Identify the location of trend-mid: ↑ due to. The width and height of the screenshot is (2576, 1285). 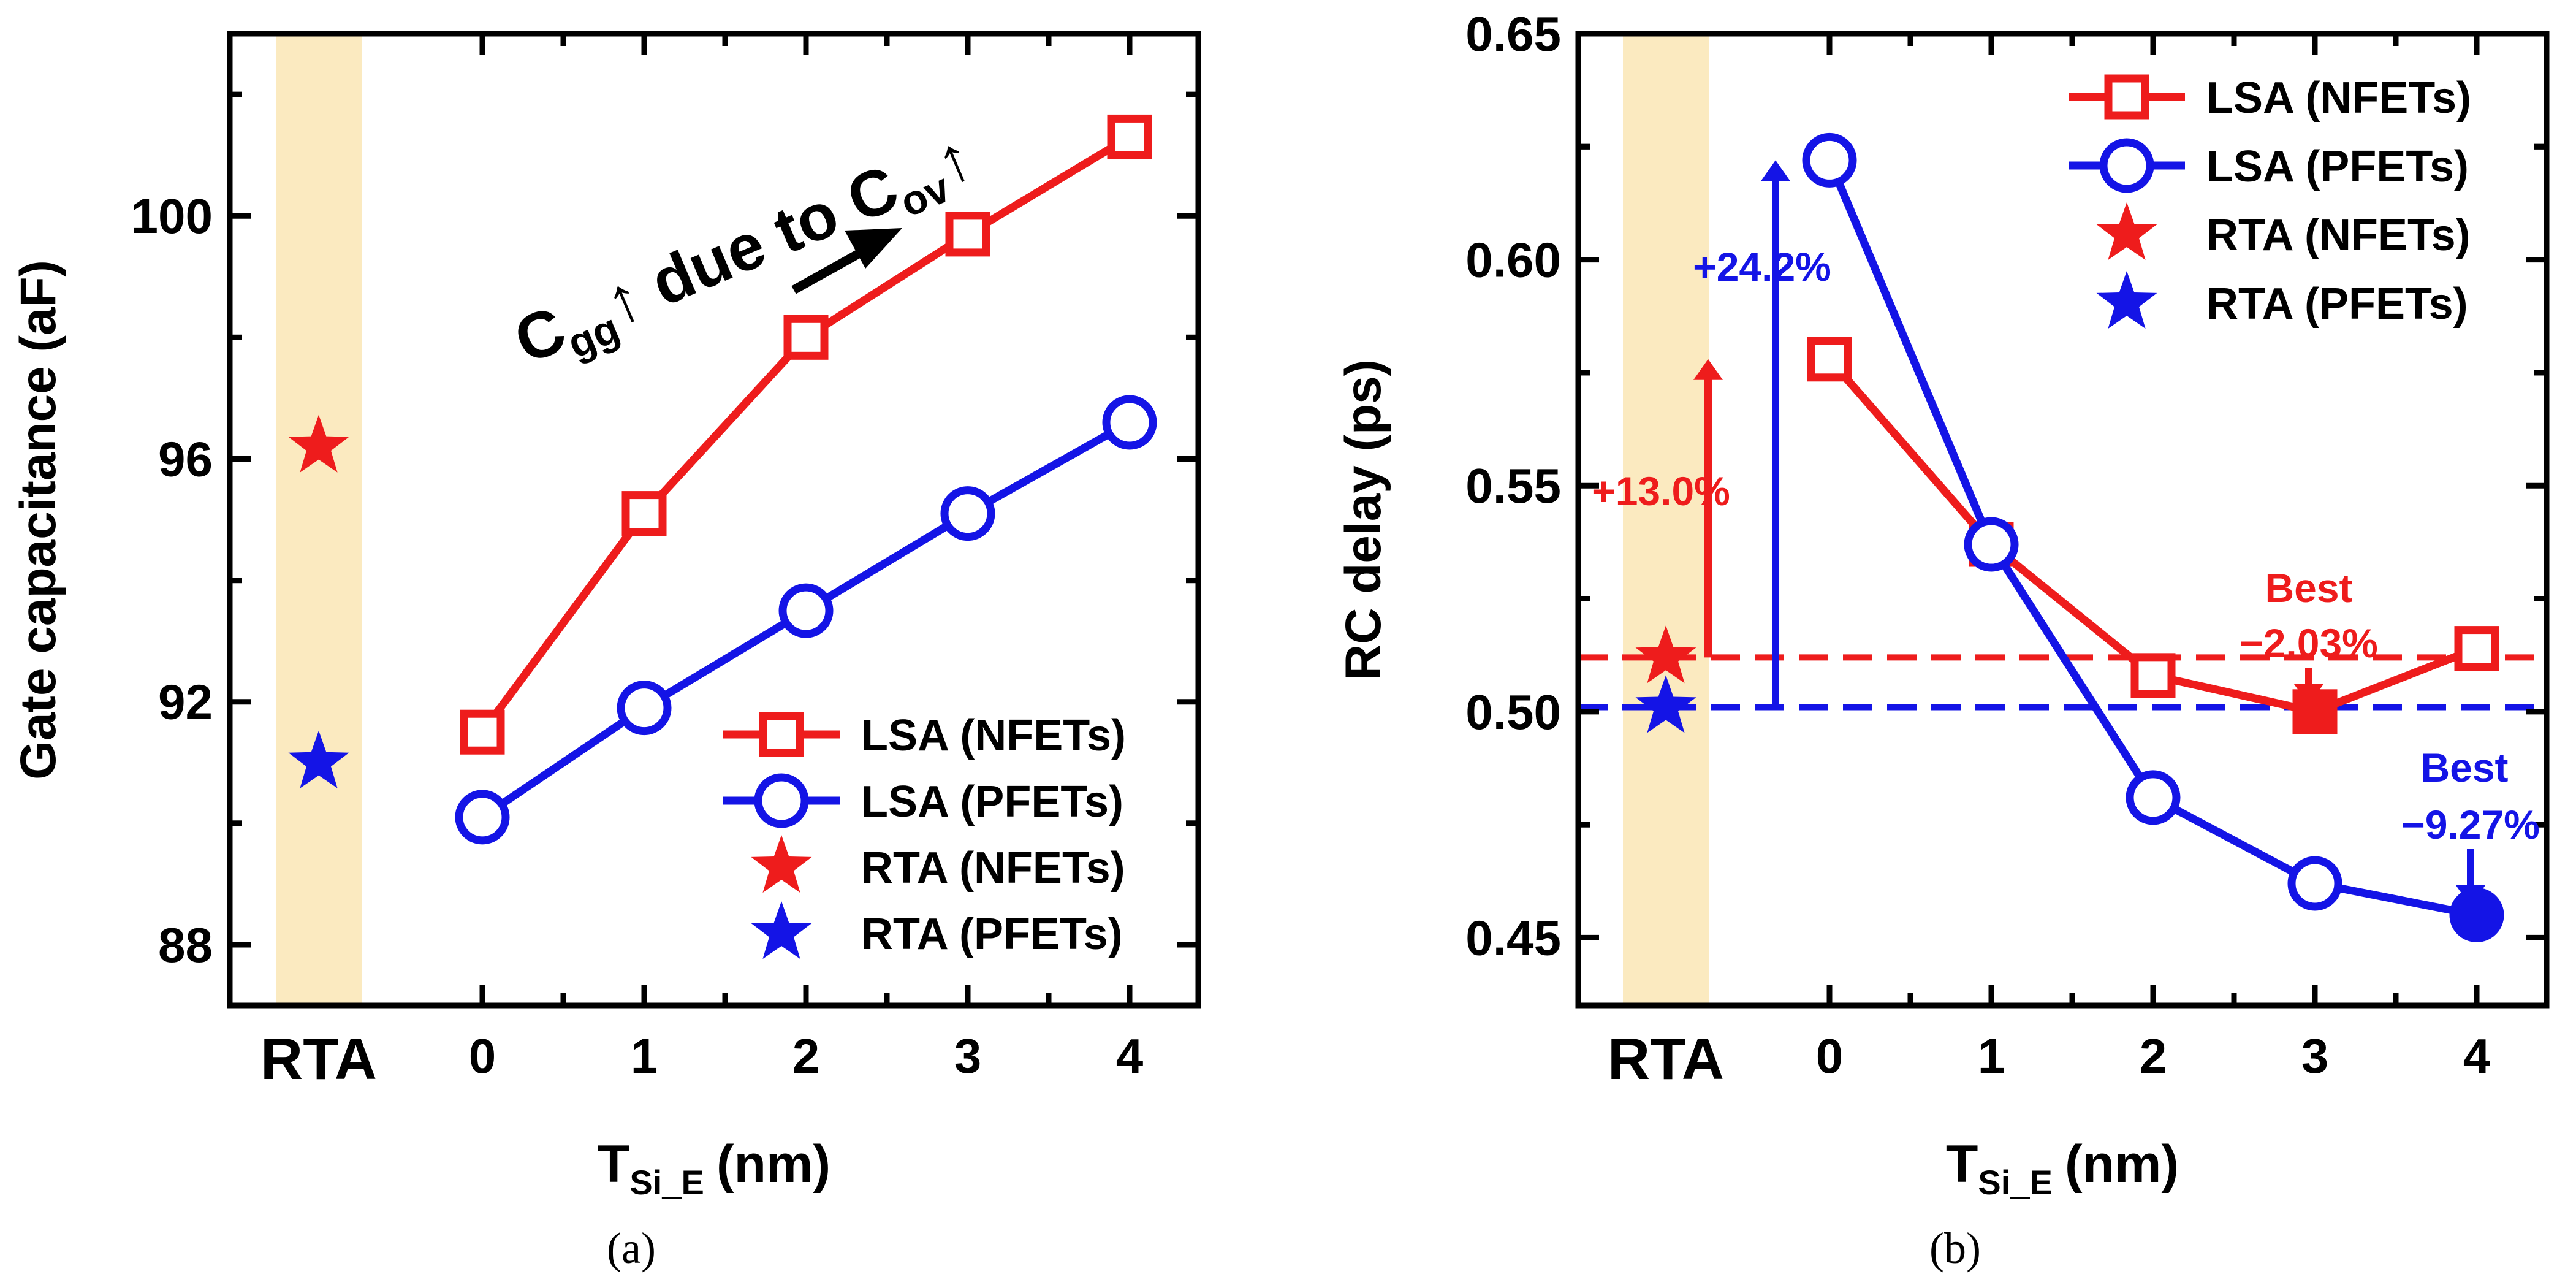
(730, 255).